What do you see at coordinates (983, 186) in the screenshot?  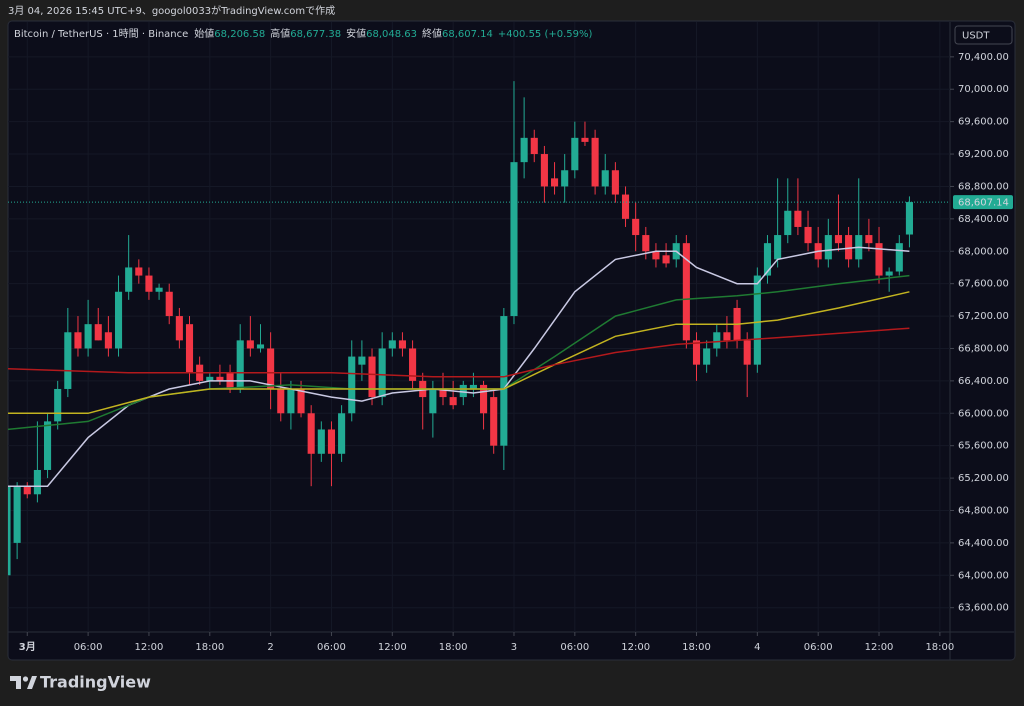 I see `y-tick-label: 68,800.00` at bounding box center [983, 186].